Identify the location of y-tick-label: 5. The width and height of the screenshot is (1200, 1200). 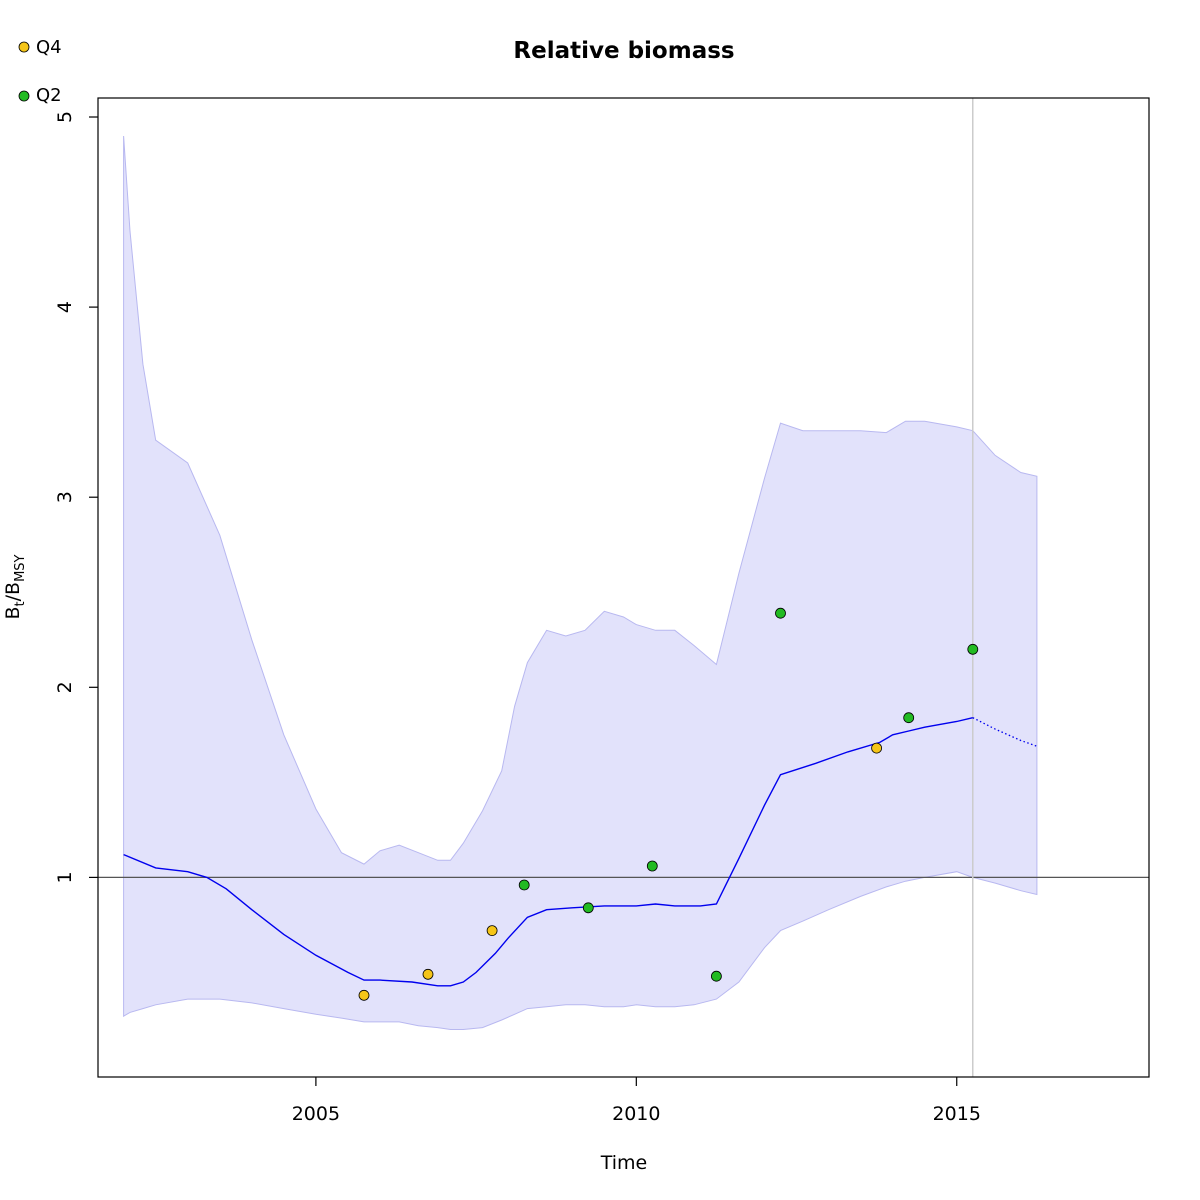
(65, 117).